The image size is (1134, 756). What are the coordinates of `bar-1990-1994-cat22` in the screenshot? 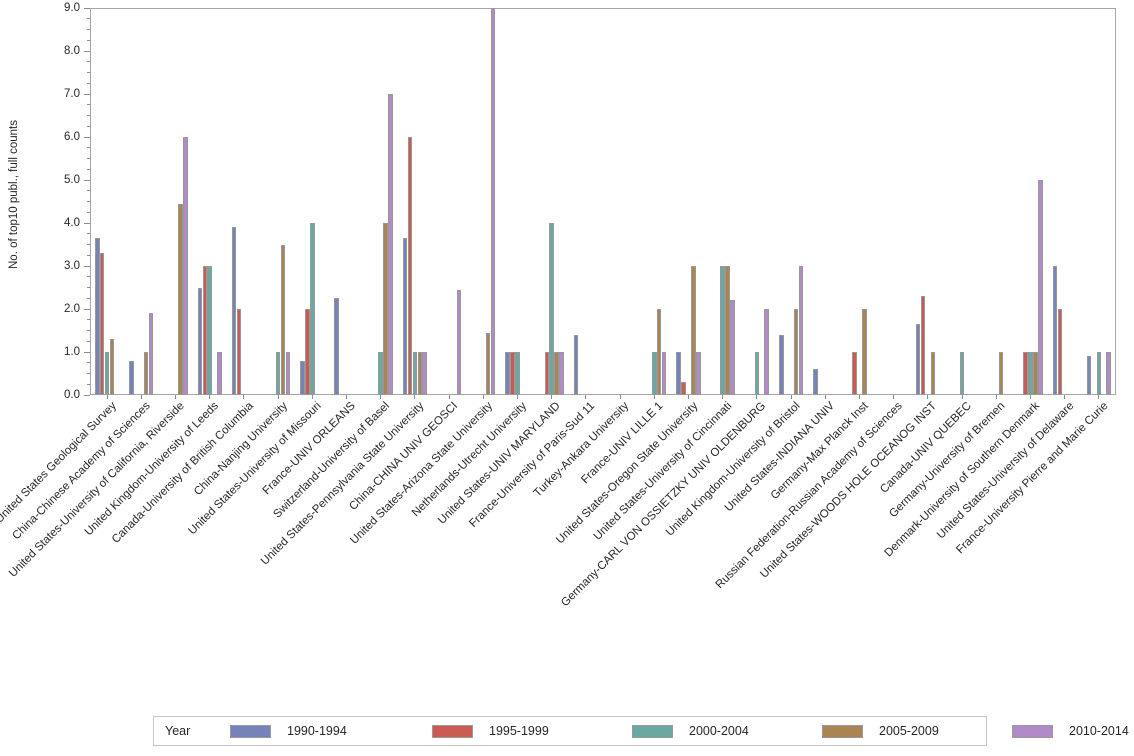 It's located at (815, 382).